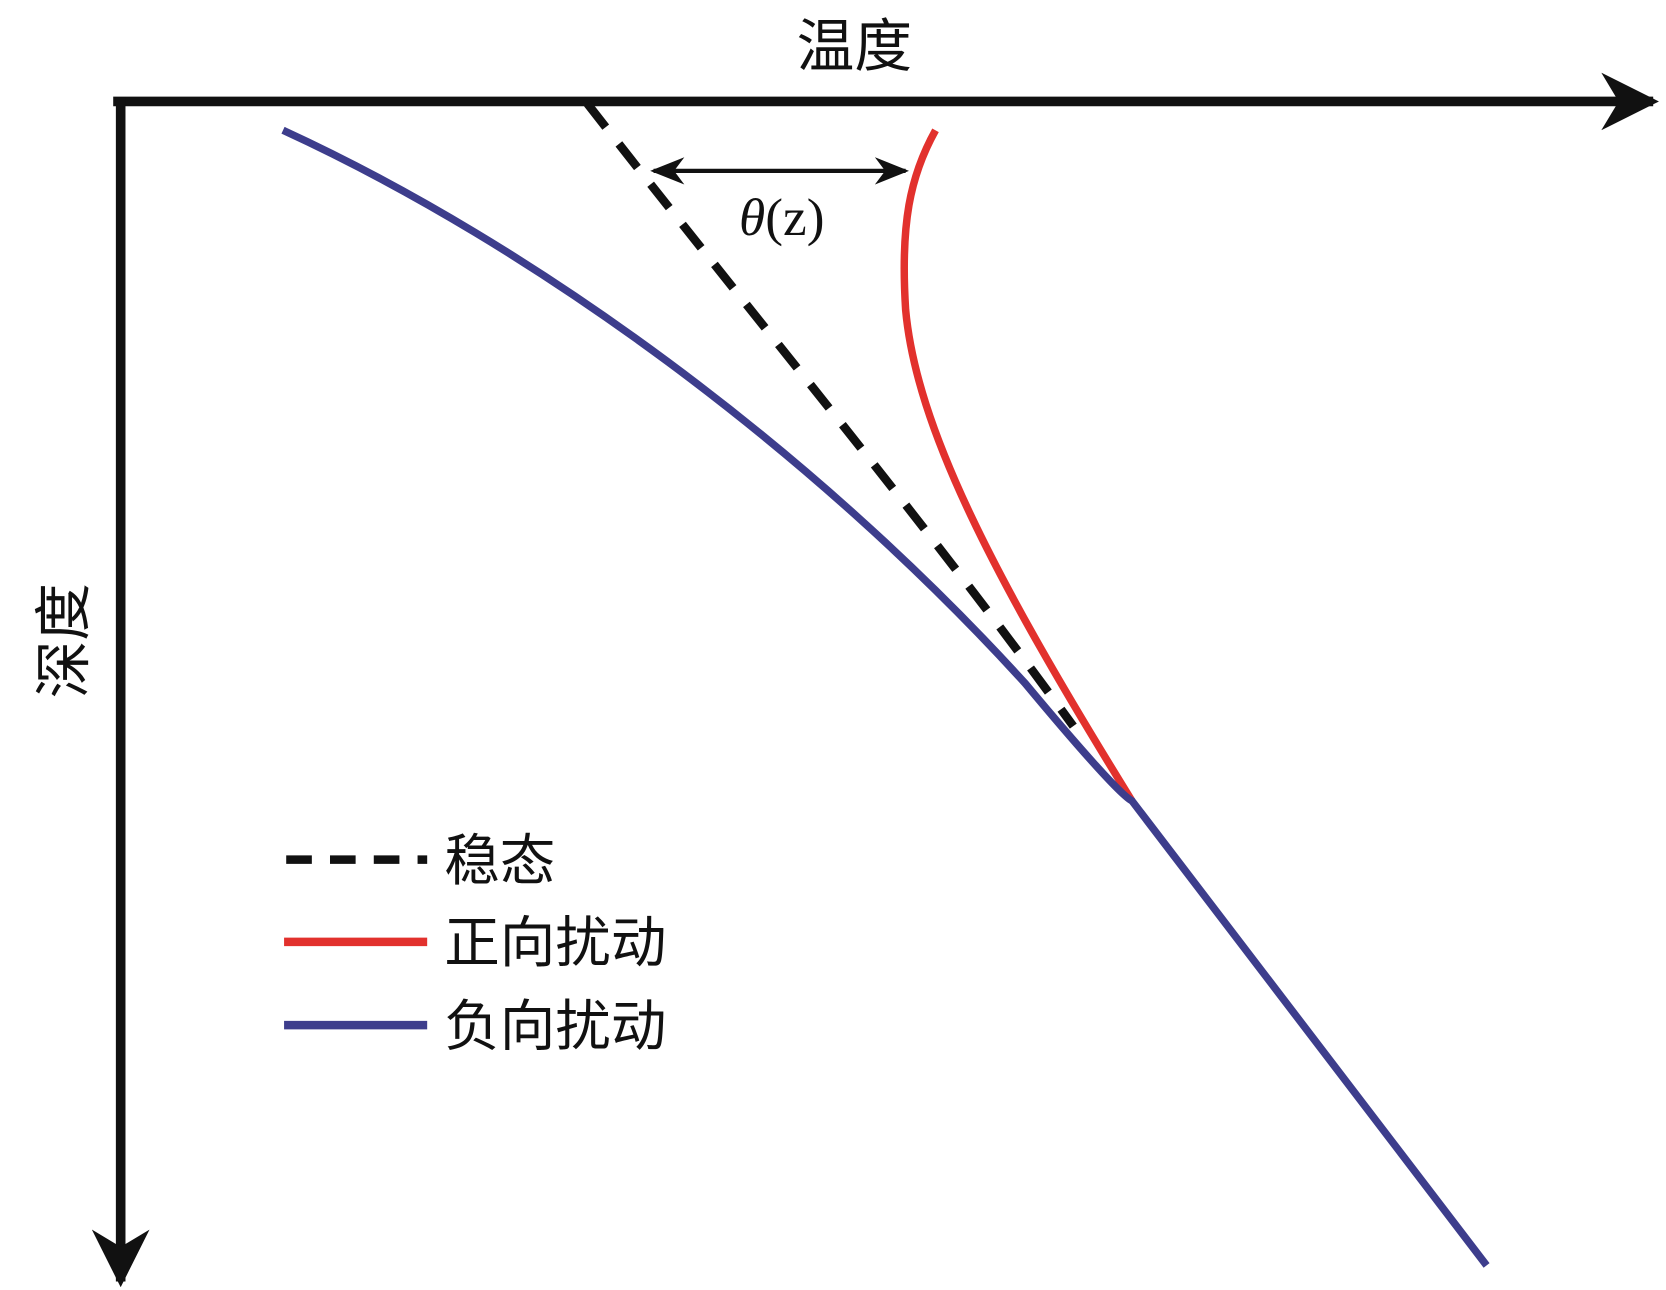  What do you see at coordinates (63, 640) in the screenshot?
I see `y-axis-label: 深度` at bounding box center [63, 640].